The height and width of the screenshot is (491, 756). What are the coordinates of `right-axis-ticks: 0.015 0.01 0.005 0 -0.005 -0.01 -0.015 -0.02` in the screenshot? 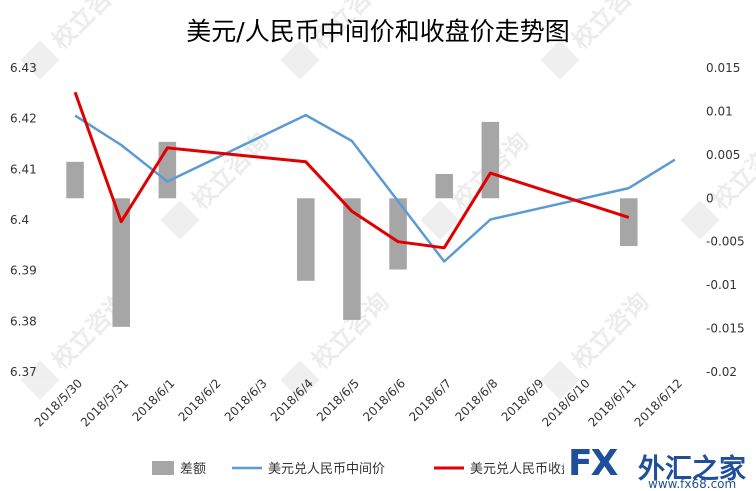 It's located at (725, 220).